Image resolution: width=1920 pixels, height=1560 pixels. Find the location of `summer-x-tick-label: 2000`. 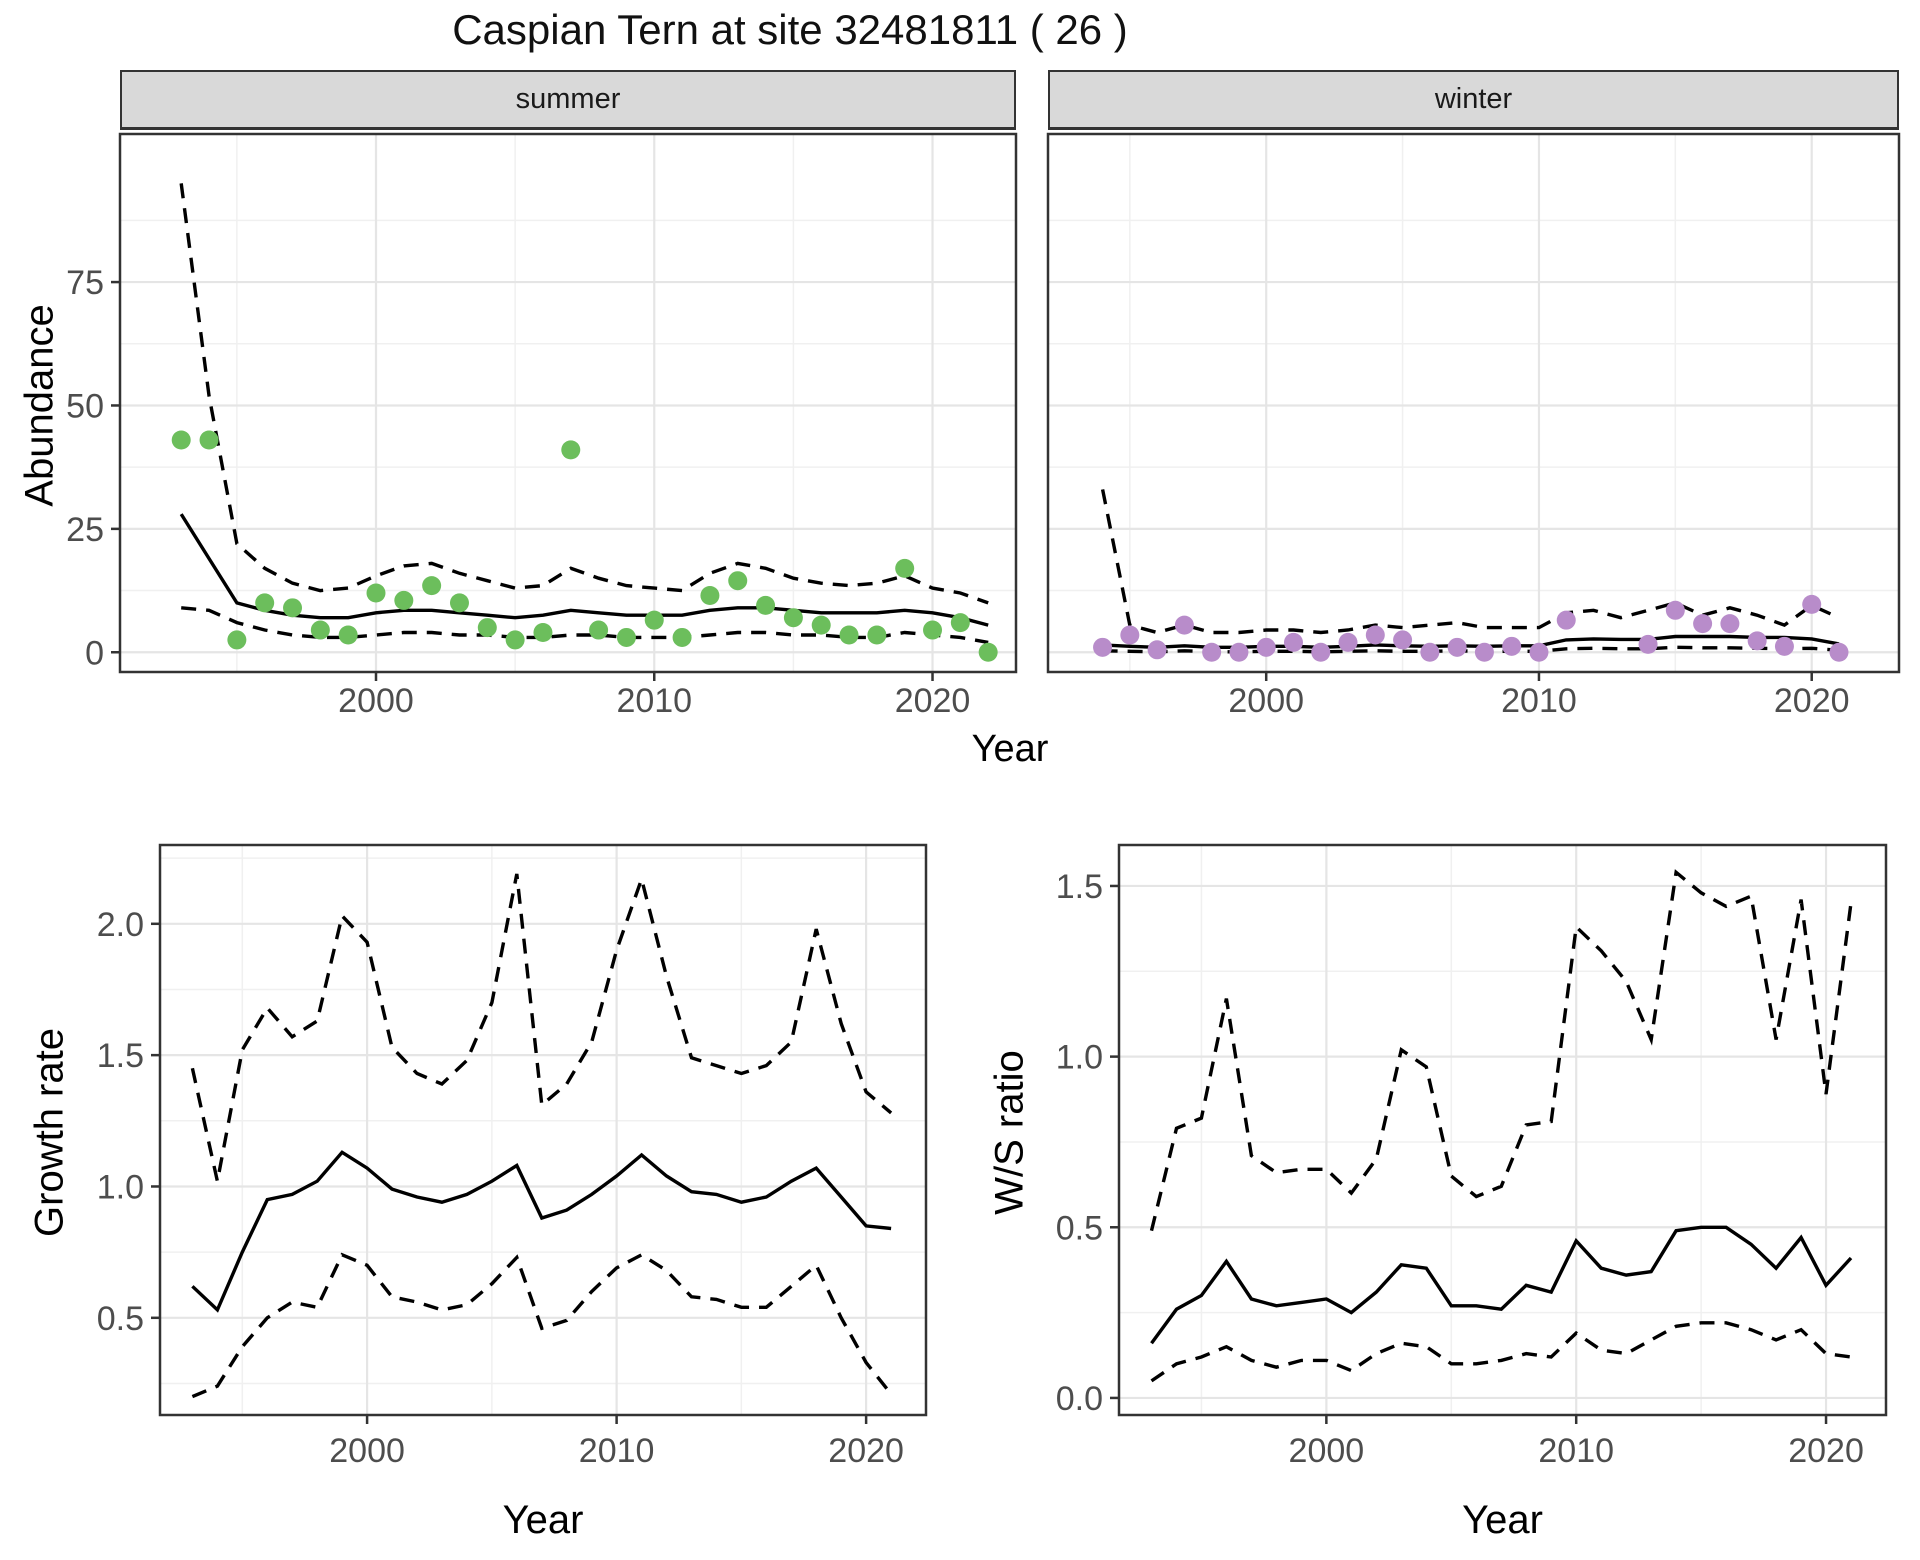

summer-x-tick-label: 2000 is located at coordinates (376, 701).